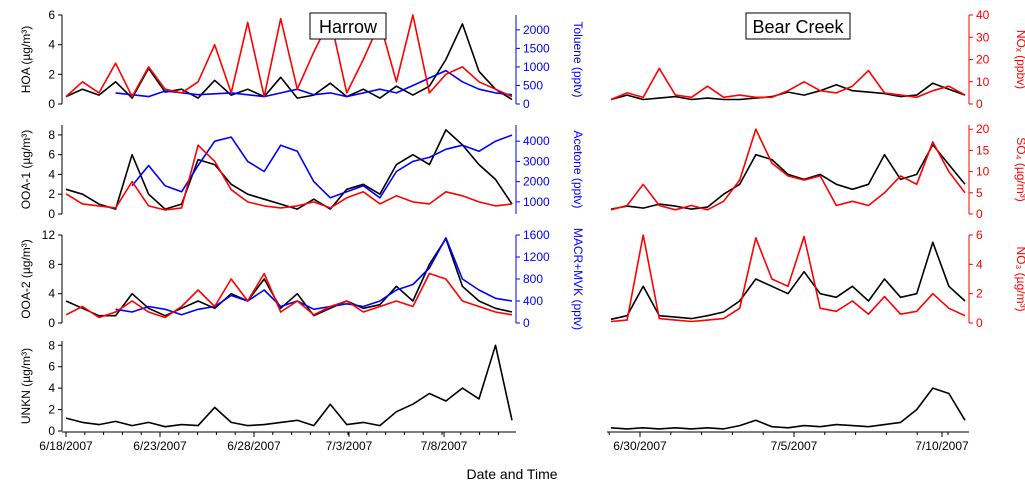  I want to click on harrow-unkn-x-tick-label: 7/3/2007, so click(349, 446).